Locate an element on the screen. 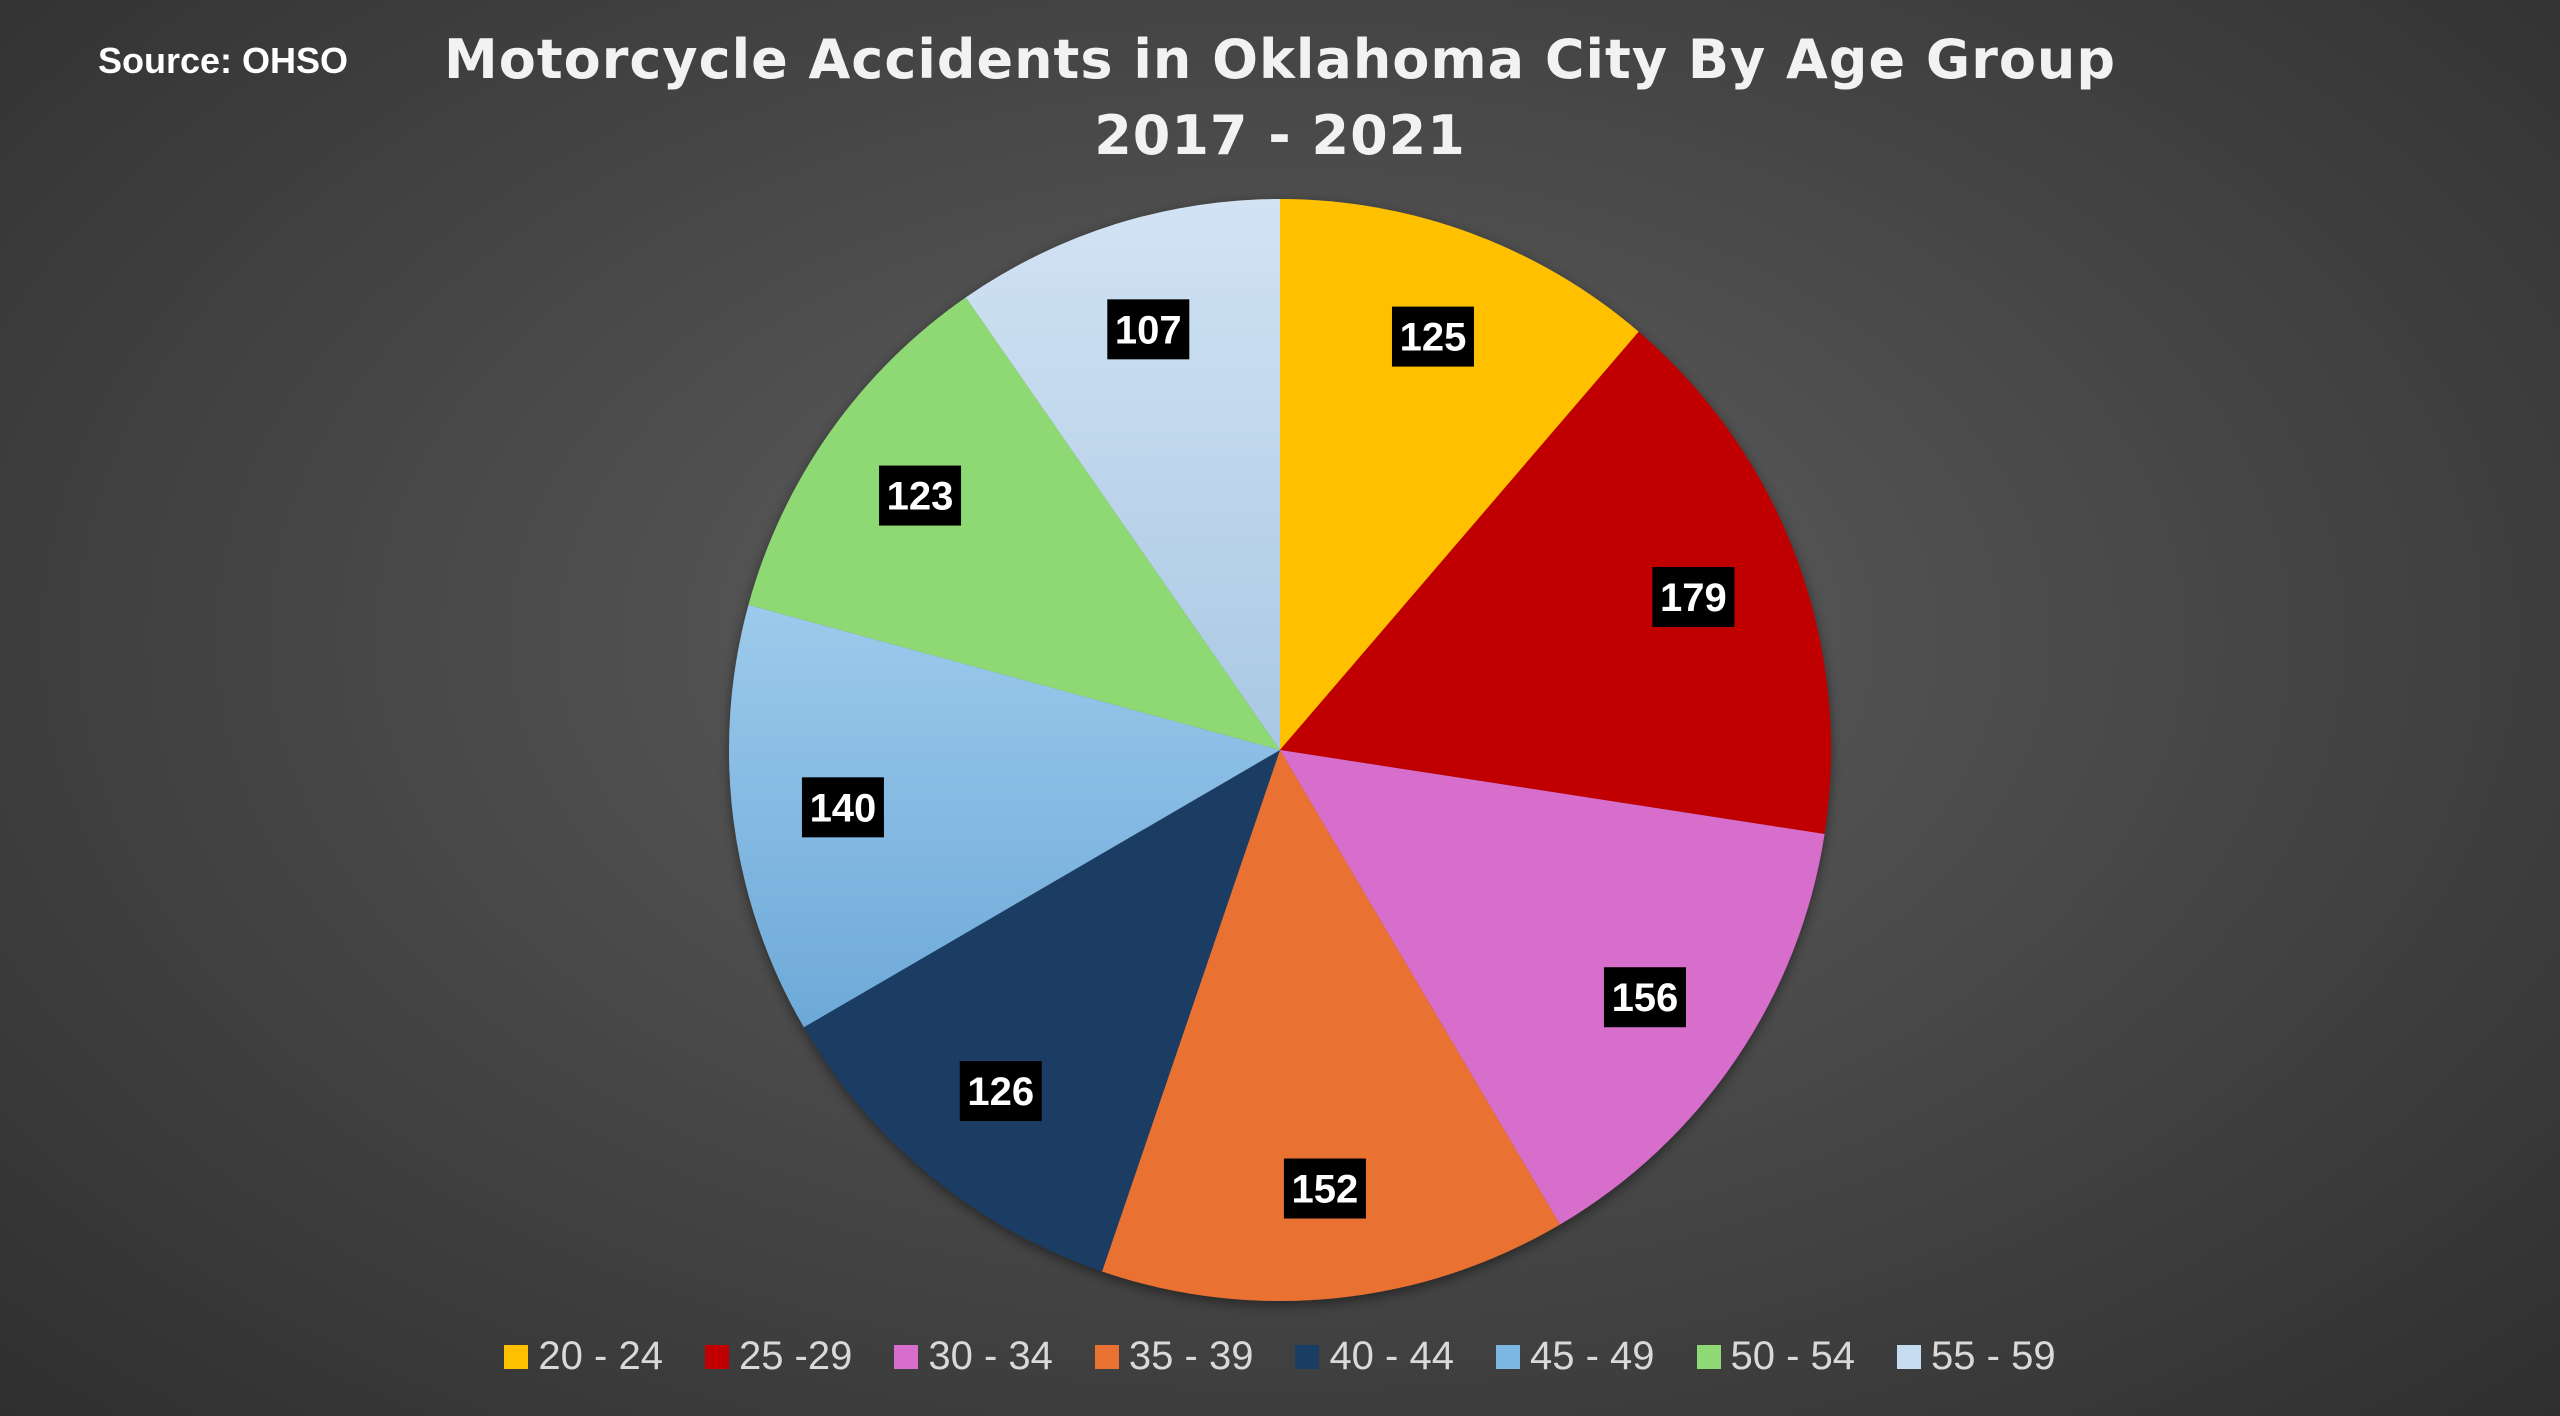 This screenshot has height=1416, width=2560. data-label-text: 156 is located at coordinates (1645, 998).